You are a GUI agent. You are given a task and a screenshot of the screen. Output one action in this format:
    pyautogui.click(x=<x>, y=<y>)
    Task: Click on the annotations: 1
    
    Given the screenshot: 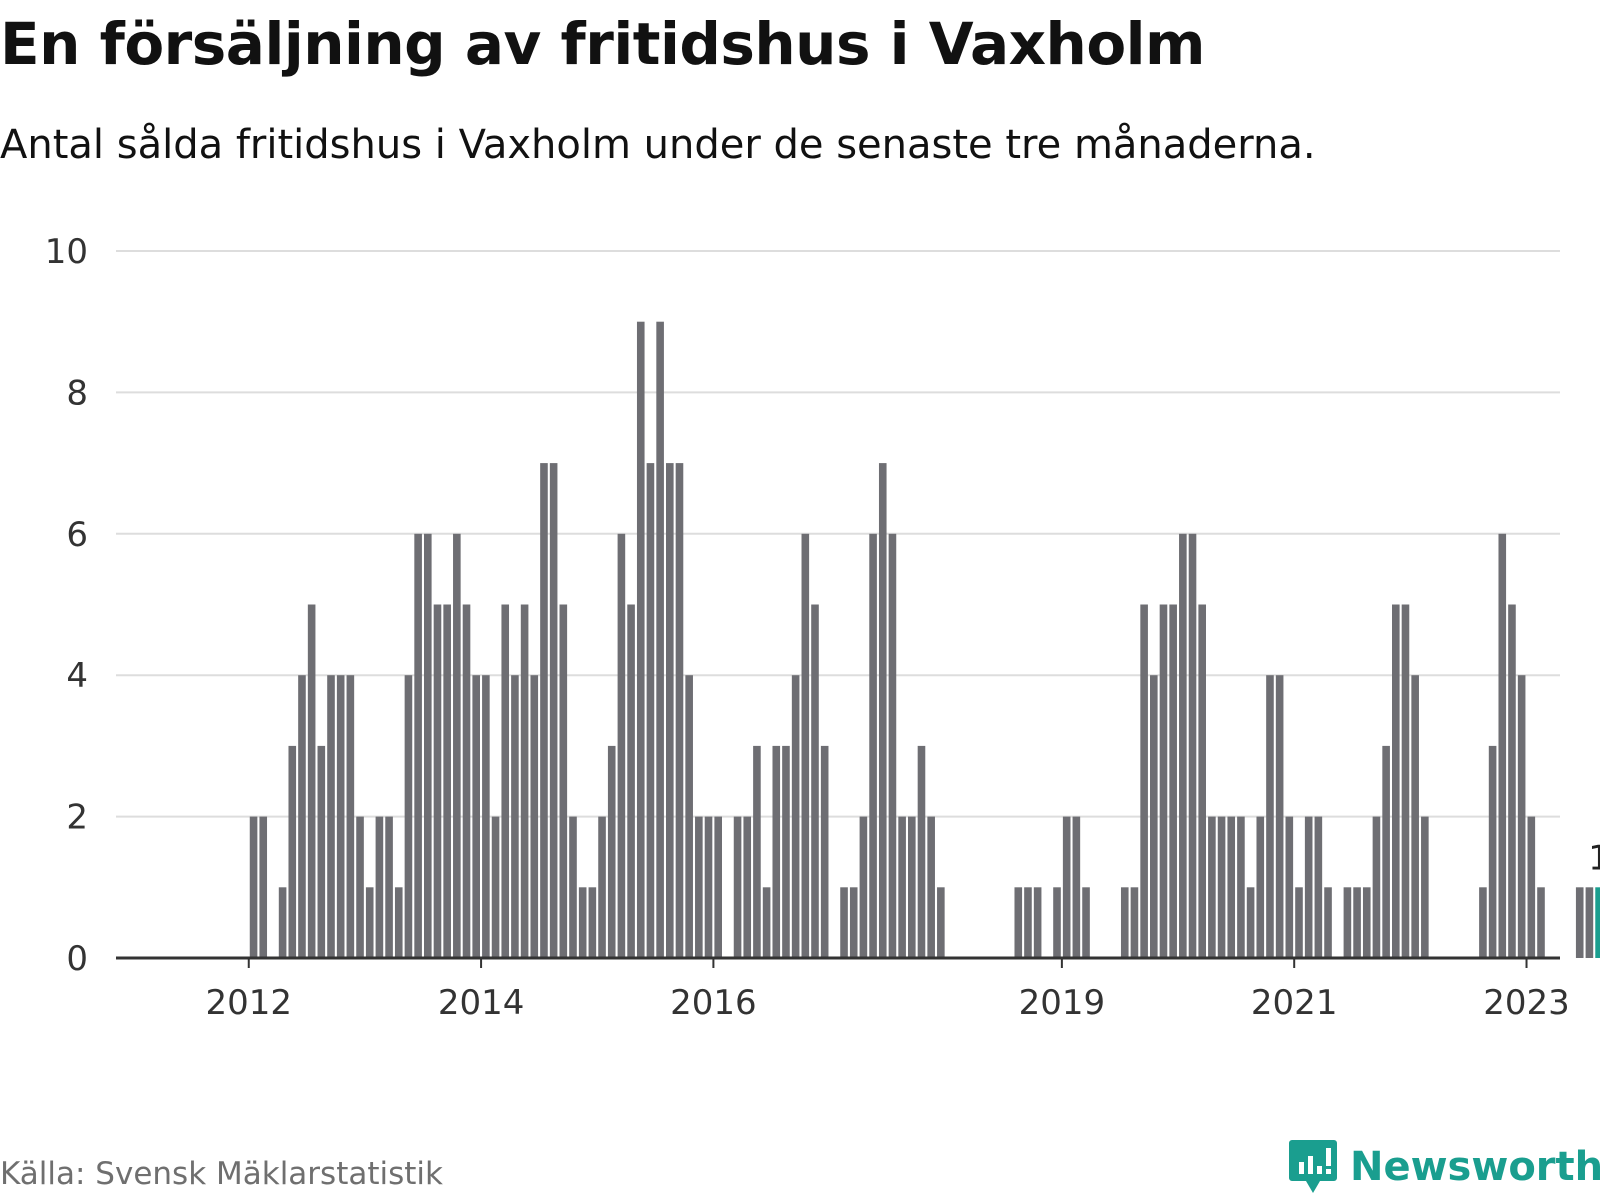 What is the action you would take?
    pyautogui.click(x=1594, y=858)
    